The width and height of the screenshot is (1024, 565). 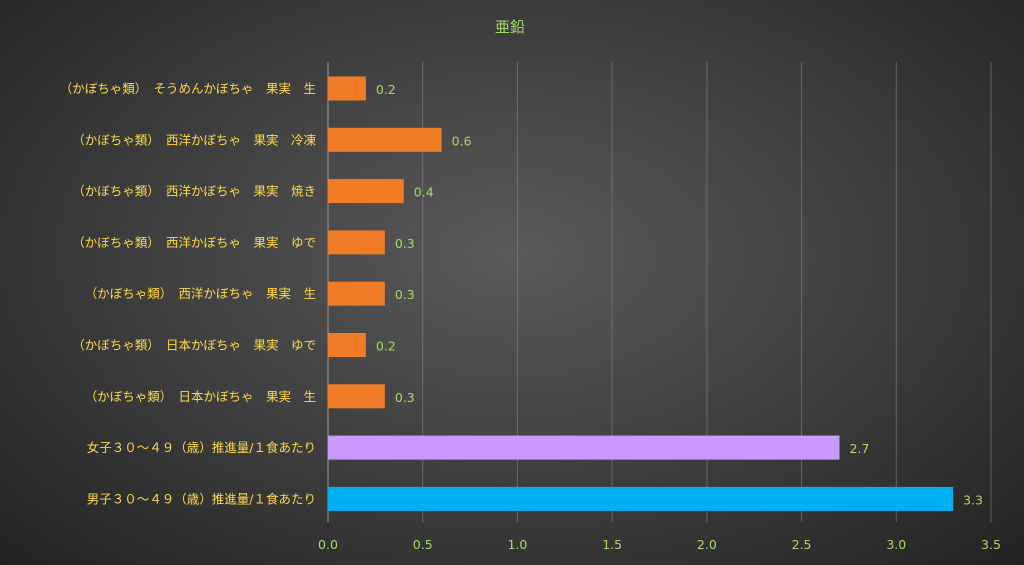 What do you see at coordinates (194, 345) in the screenshot?
I see `category-label: （かぼちゃ類） 日本かぼちゃ 果実 ゆで` at bounding box center [194, 345].